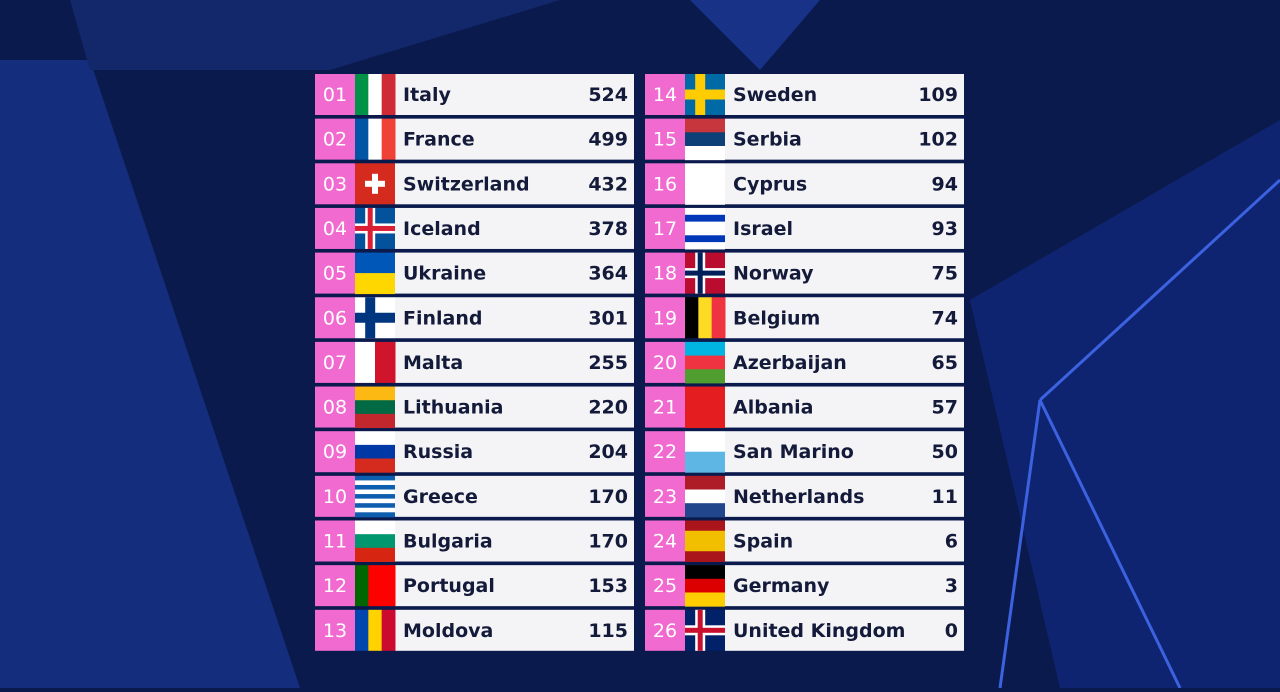 The image size is (1280, 692). Describe the element at coordinates (427, 95) in the screenshot. I see `country-name: Italy` at that location.